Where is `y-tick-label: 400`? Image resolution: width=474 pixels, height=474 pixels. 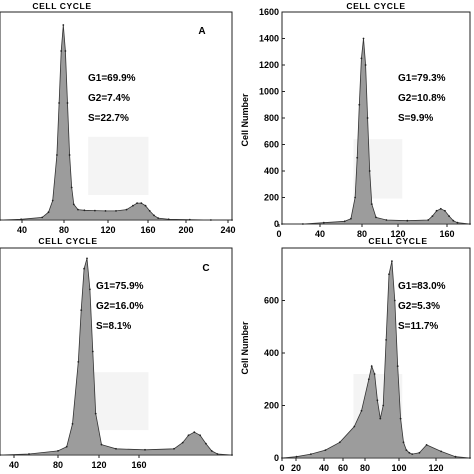 y-tick-label: 400 is located at coordinates (271, 171).